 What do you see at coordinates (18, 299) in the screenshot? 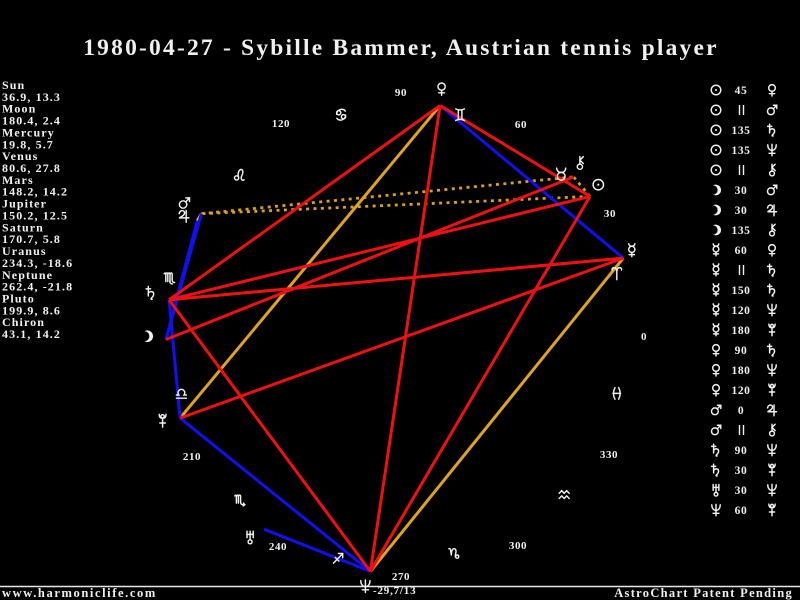
I see `svg-text: Pluto` at bounding box center [18, 299].